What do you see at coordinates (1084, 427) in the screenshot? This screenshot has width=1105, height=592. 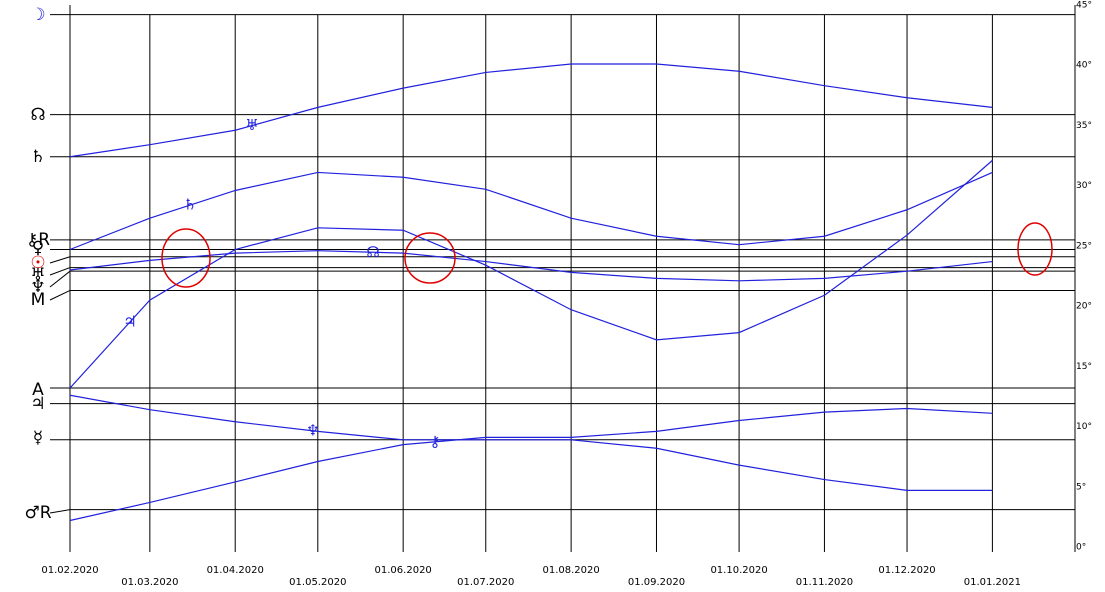 I see `y-tick-label: 10°` at bounding box center [1084, 427].